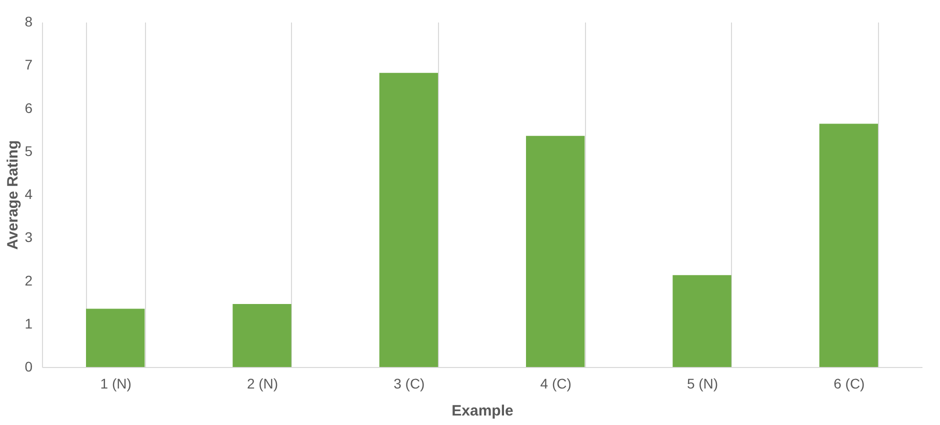 The image size is (940, 425). What do you see at coordinates (556, 384) in the screenshot?
I see `x-tick-label: 4 (C)` at bounding box center [556, 384].